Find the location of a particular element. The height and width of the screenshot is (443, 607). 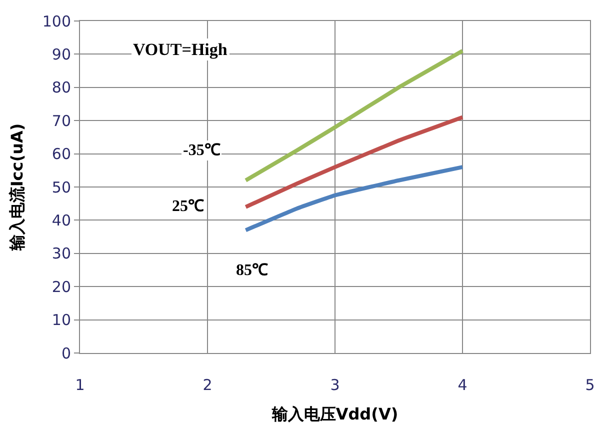

y-tick-label: 30 is located at coordinates (61, 253).